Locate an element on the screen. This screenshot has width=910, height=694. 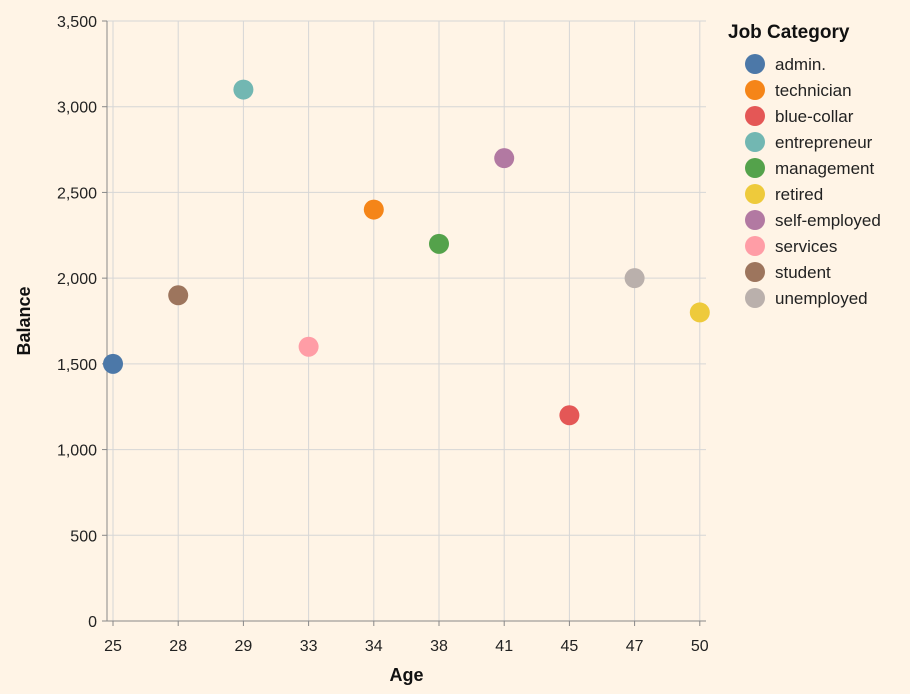
legend-label: entrepreneur is located at coordinates (824, 142).